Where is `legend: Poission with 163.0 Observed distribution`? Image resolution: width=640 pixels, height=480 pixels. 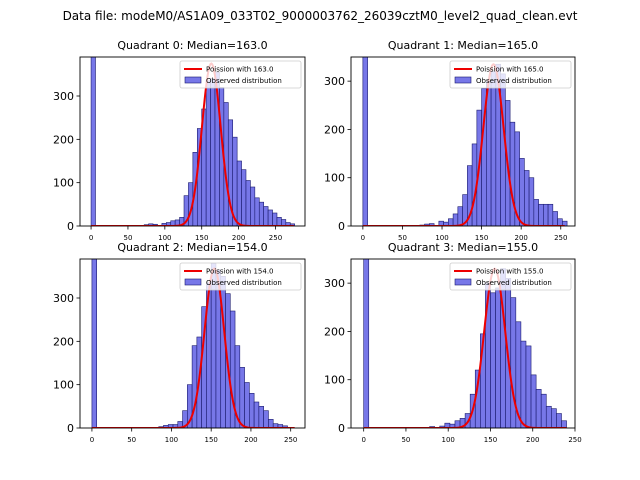
legend: Poission with 163.0 Observed distribution is located at coordinates (240, 74).